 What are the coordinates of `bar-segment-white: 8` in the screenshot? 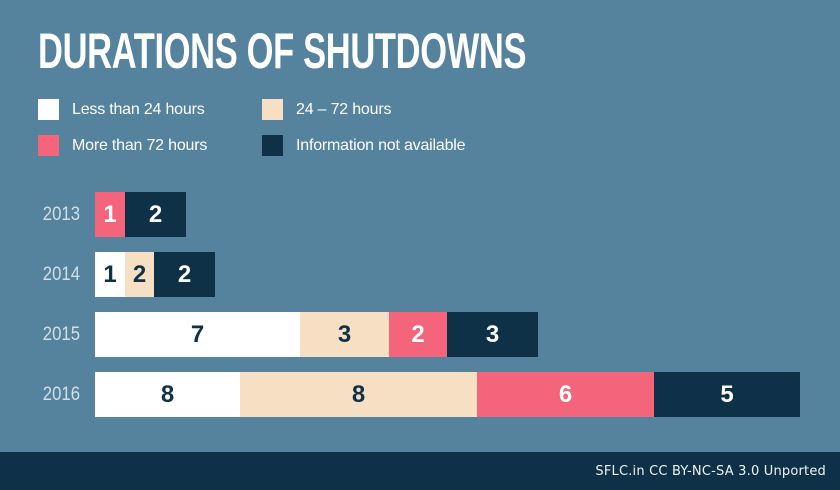 It's located at (167, 394).